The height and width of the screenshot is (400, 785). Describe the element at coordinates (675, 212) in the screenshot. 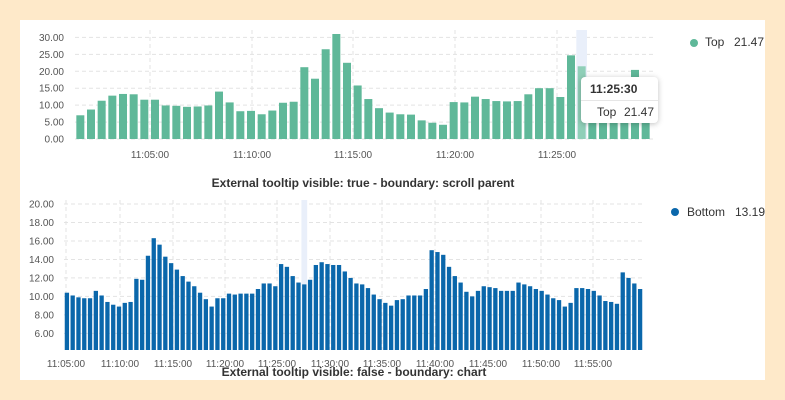

I see `legend-dot-bottom` at that location.